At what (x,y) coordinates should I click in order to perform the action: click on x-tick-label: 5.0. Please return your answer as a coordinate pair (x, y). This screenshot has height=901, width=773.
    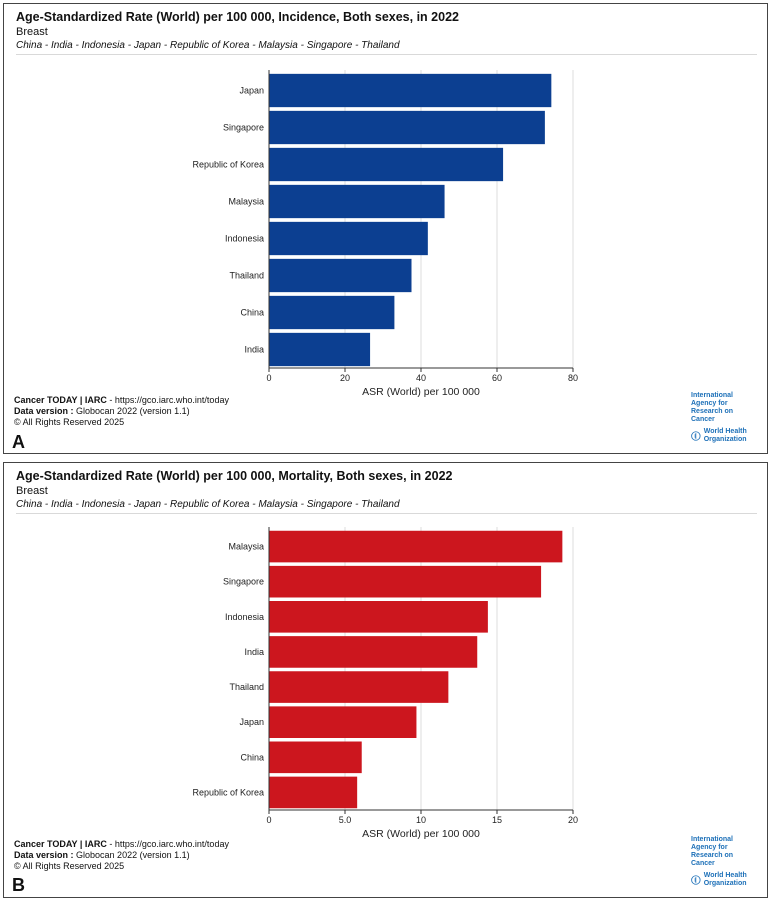
    Looking at the image, I should click on (345, 820).